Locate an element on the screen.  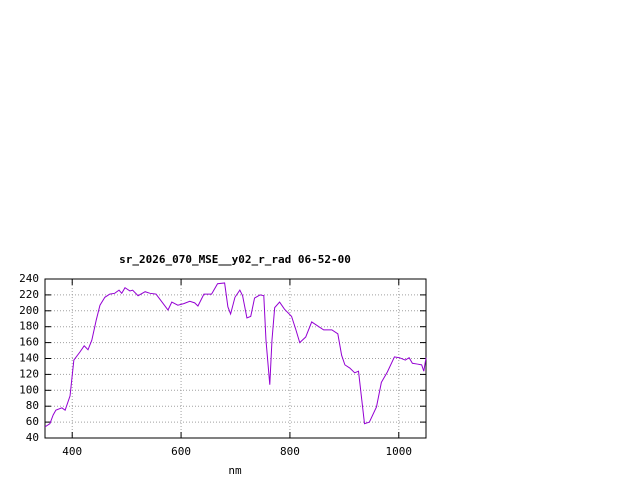
x-tick-label: 600 is located at coordinates (181, 451).